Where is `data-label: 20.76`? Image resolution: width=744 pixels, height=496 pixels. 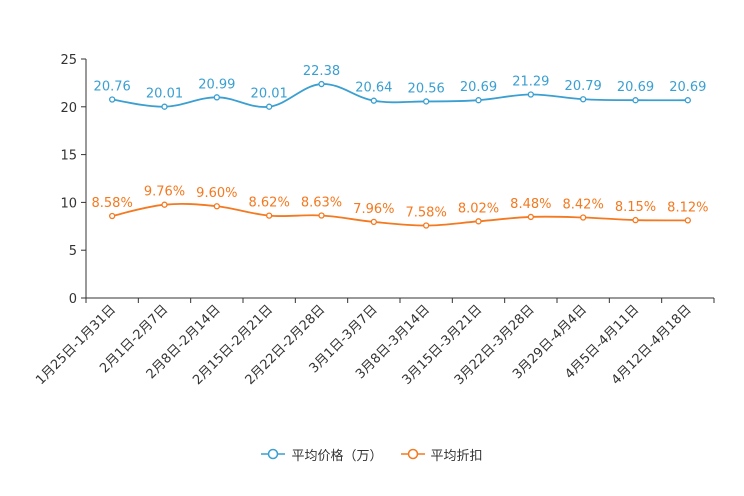 data-label: 20.76 is located at coordinates (112, 87).